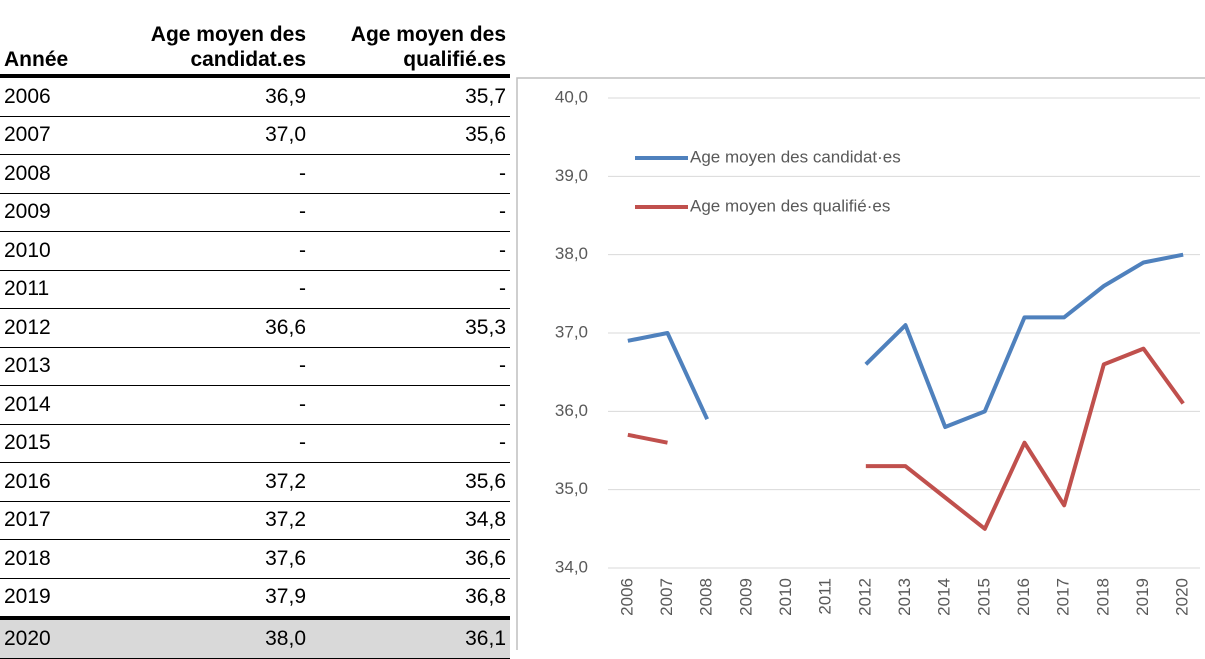 Image resolution: width=1205 pixels, height=659 pixels. What do you see at coordinates (1023, 597) in the screenshot?
I see `x-tick-label: 2016` at bounding box center [1023, 597].